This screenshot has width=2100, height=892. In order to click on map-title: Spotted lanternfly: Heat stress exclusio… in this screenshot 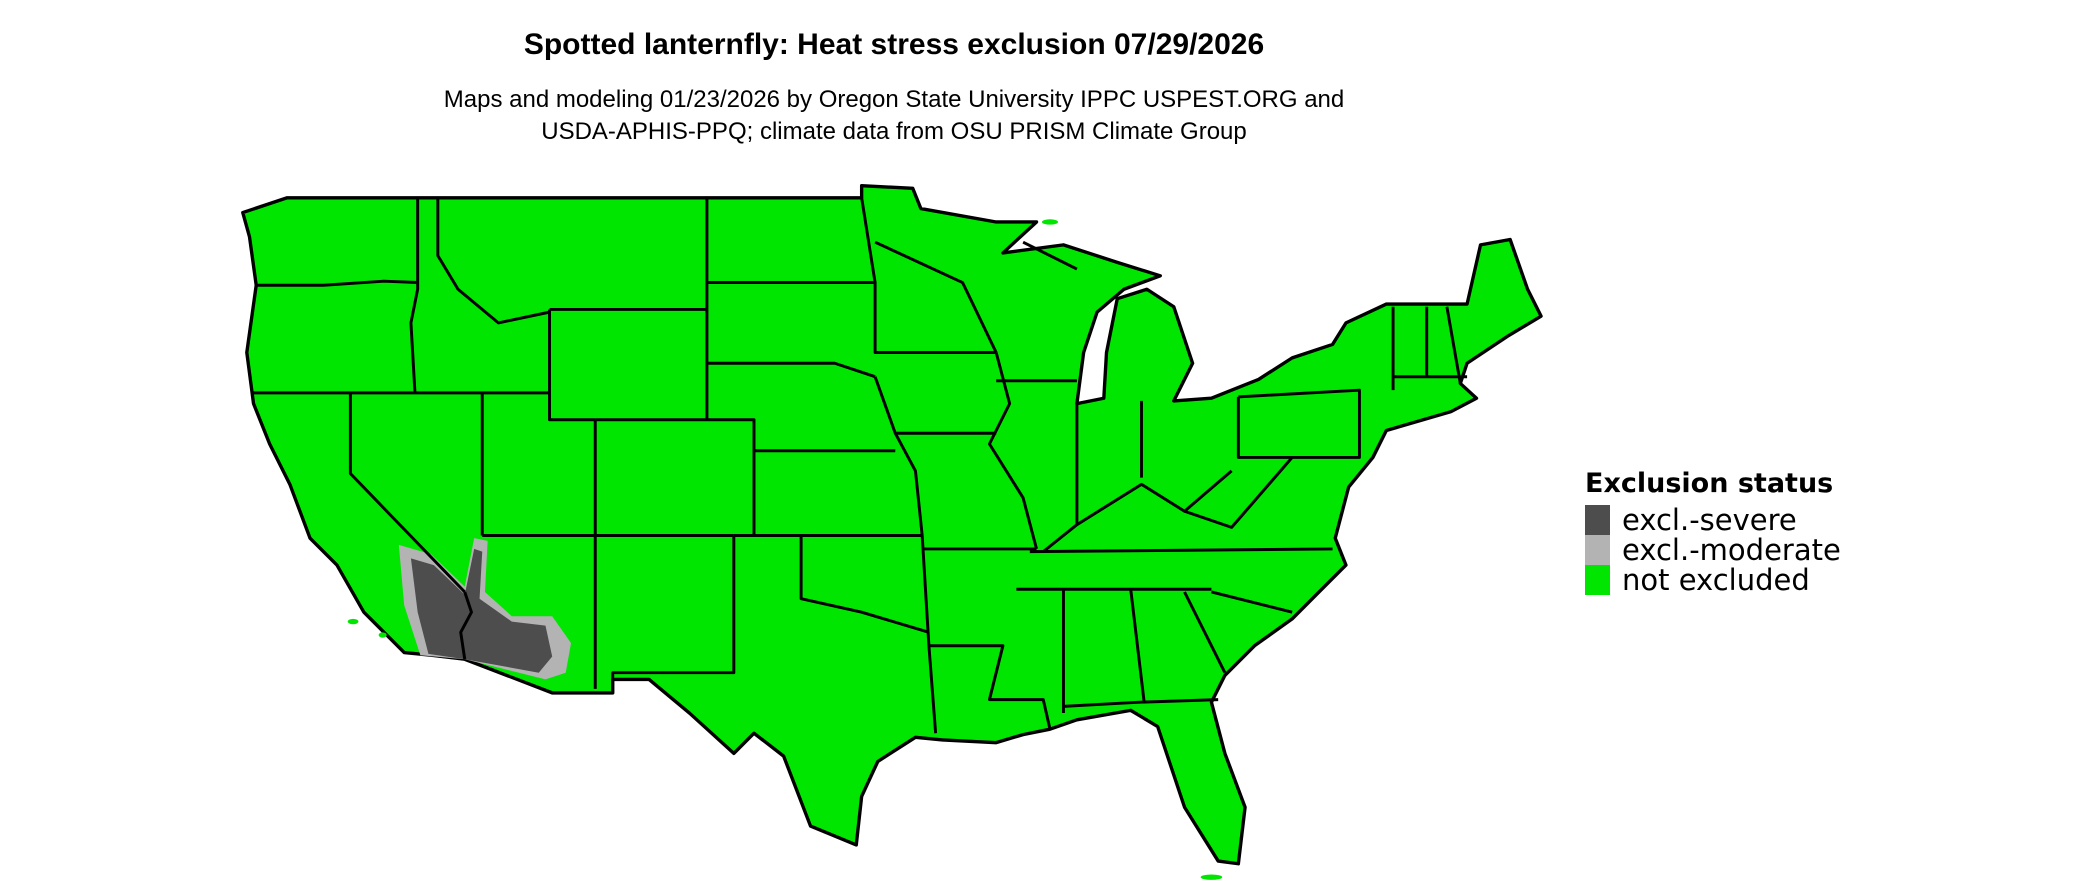, I will do `click(894, 44)`.